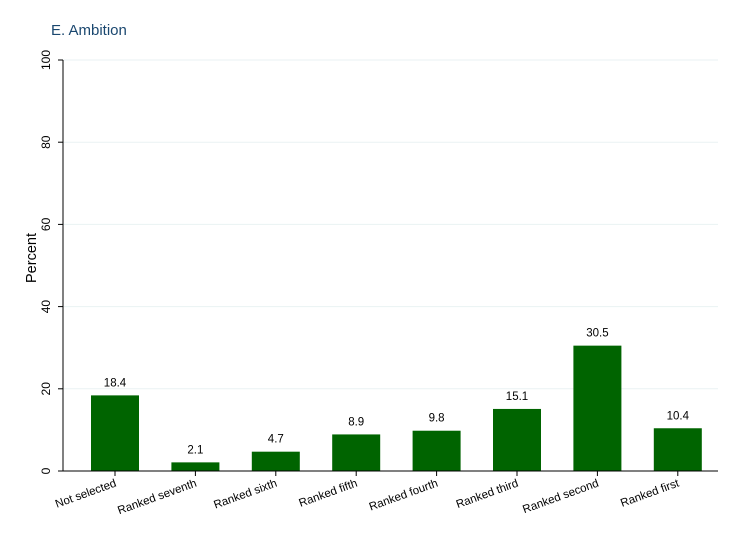  Describe the element at coordinates (46, 224) in the screenshot. I see `y-tick-label: 60` at that location.